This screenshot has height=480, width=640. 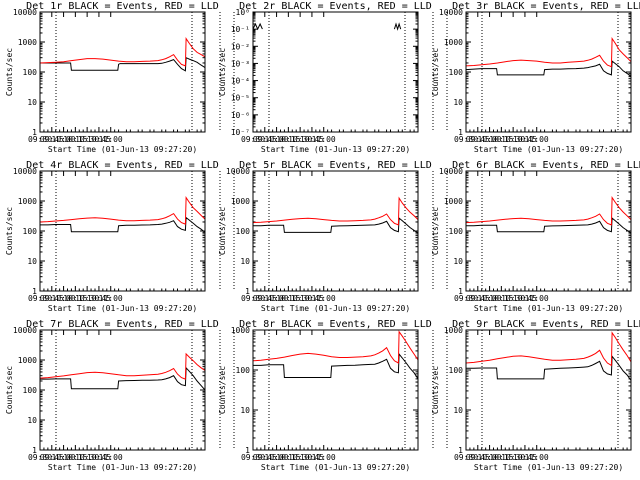 What do you see at coordinates (243, 12) in the screenshot?
I see `y-tick-label: 10⁰` at bounding box center [243, 12].